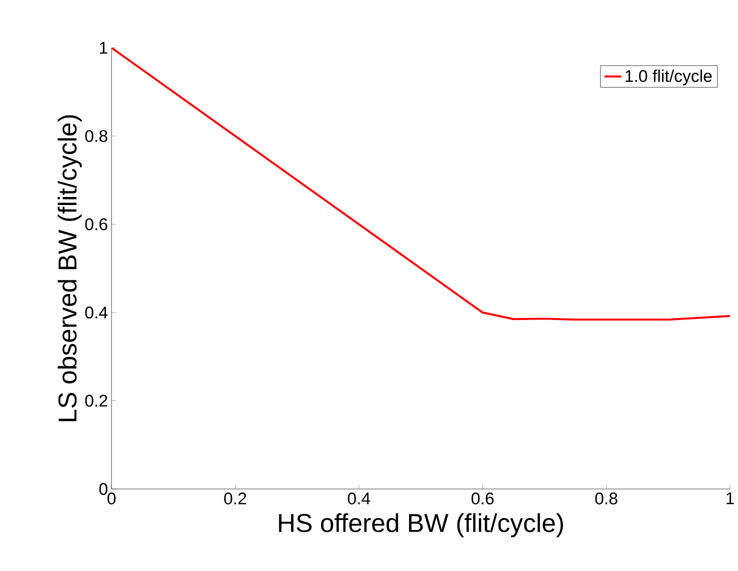 Image resolution: width=738 pixels, height=571 pixels. What do you see at coordinates (96, 136) in the screenshot?
I see `y-tick-label: 0.8` at bounding box center [96, 136].